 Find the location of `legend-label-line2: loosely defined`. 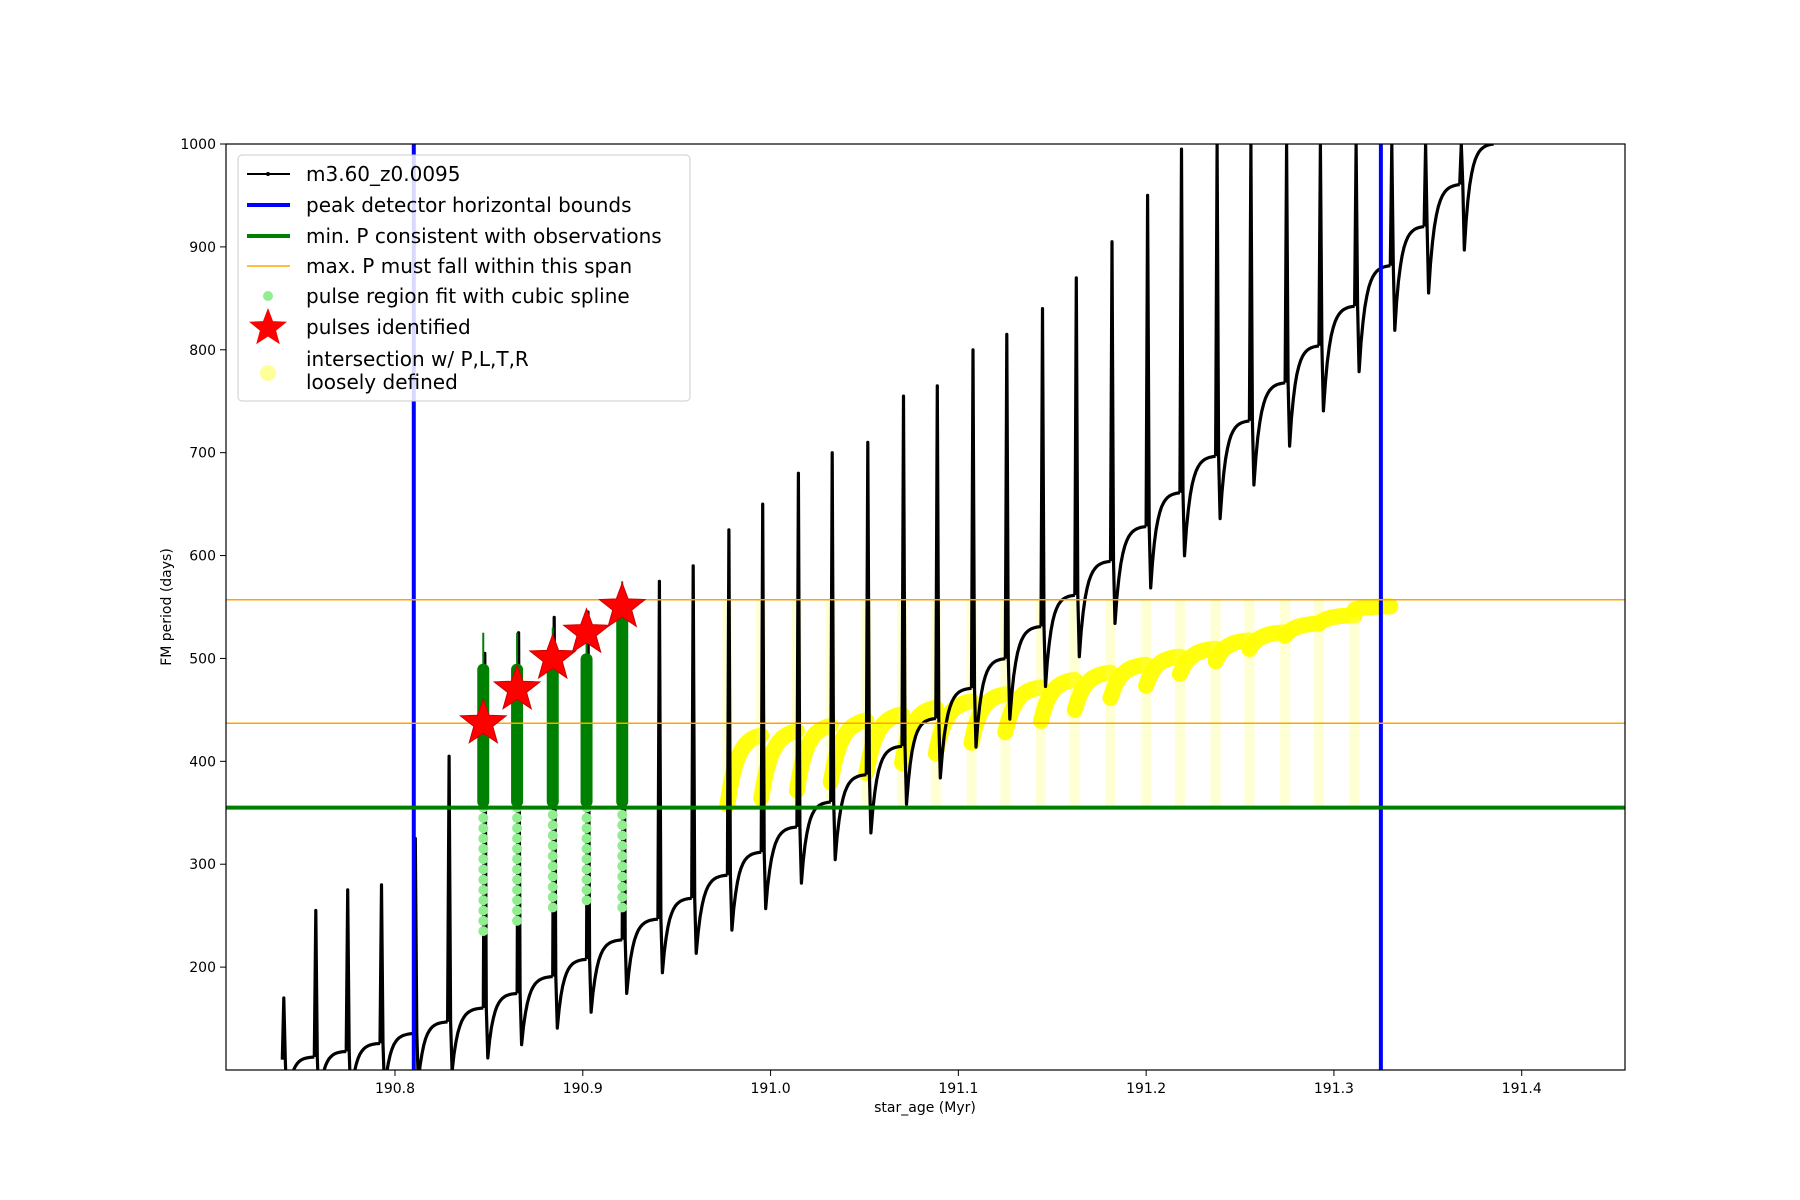

legend-label-line2: loosely defined is located at coordinates (382, 382).